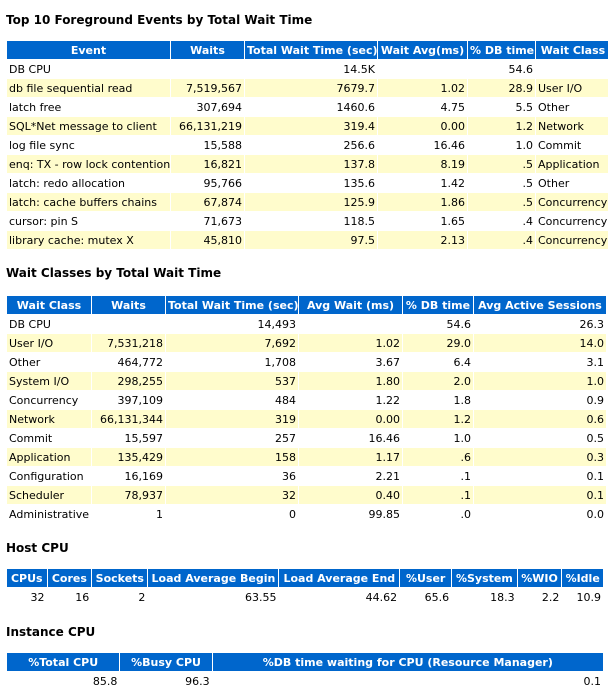 Image resolution: width=608 pixels, height=698 pixels. What do you see at coordinates (540, 400) in the screenshot?
I see `cell-avg-active-sessions: 0.9` at bounding box center [540, 400].